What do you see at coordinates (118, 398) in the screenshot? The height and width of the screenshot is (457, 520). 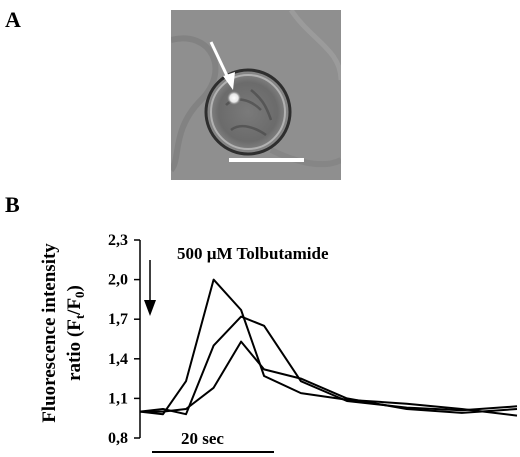 I see `y-tick-label: 1,1` at bounding box center [118, 398].